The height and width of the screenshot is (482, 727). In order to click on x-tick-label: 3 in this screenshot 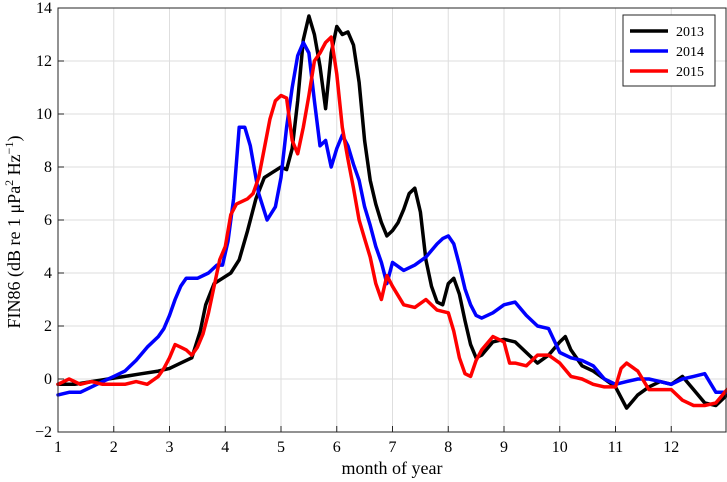, I will do `click(170, 447)`.